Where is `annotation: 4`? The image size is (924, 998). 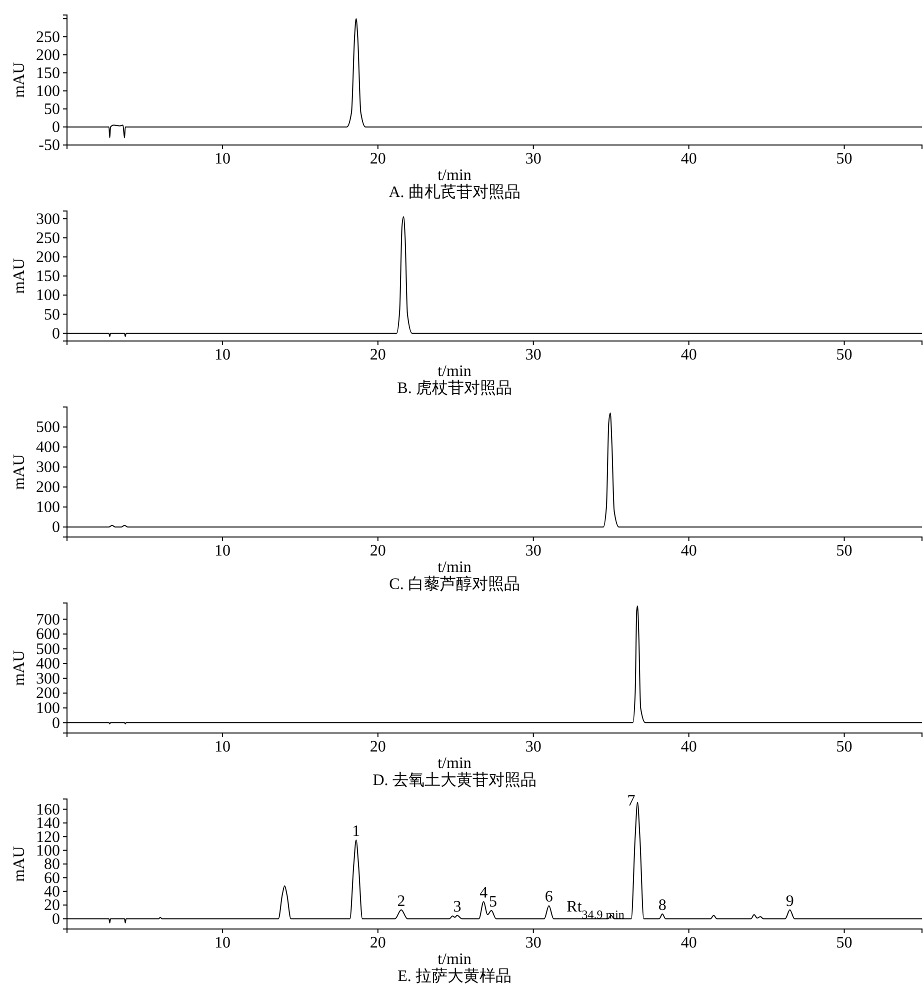 annotation: 4 is located at coordinates (484, 893).